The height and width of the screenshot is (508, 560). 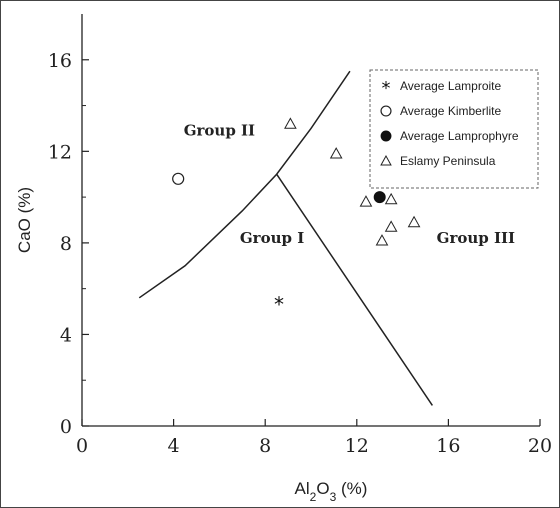 What do you see at coordinates (351, 488) in the screenshot?
I see `x-axis-label-part: (%)` at bounding box center [351, 488].